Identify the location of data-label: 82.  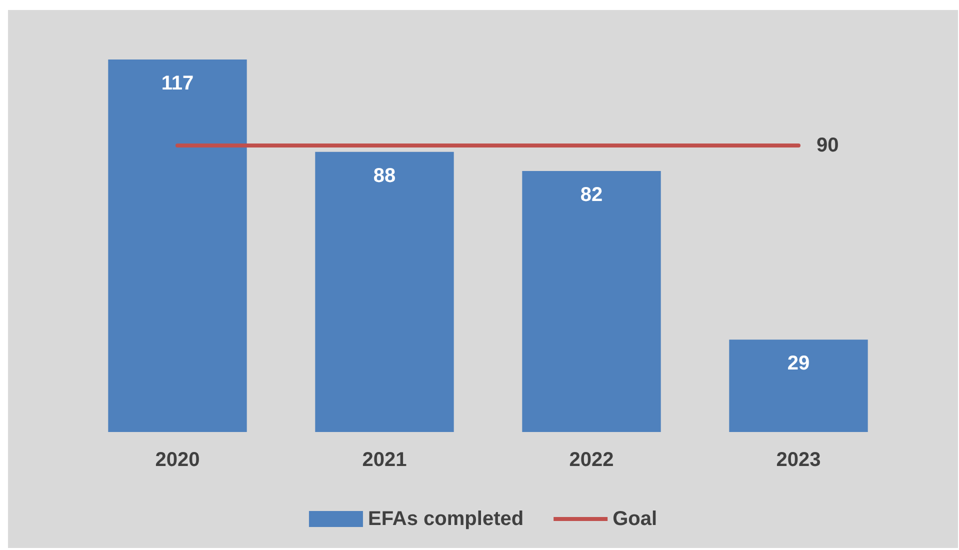
(591, 195).